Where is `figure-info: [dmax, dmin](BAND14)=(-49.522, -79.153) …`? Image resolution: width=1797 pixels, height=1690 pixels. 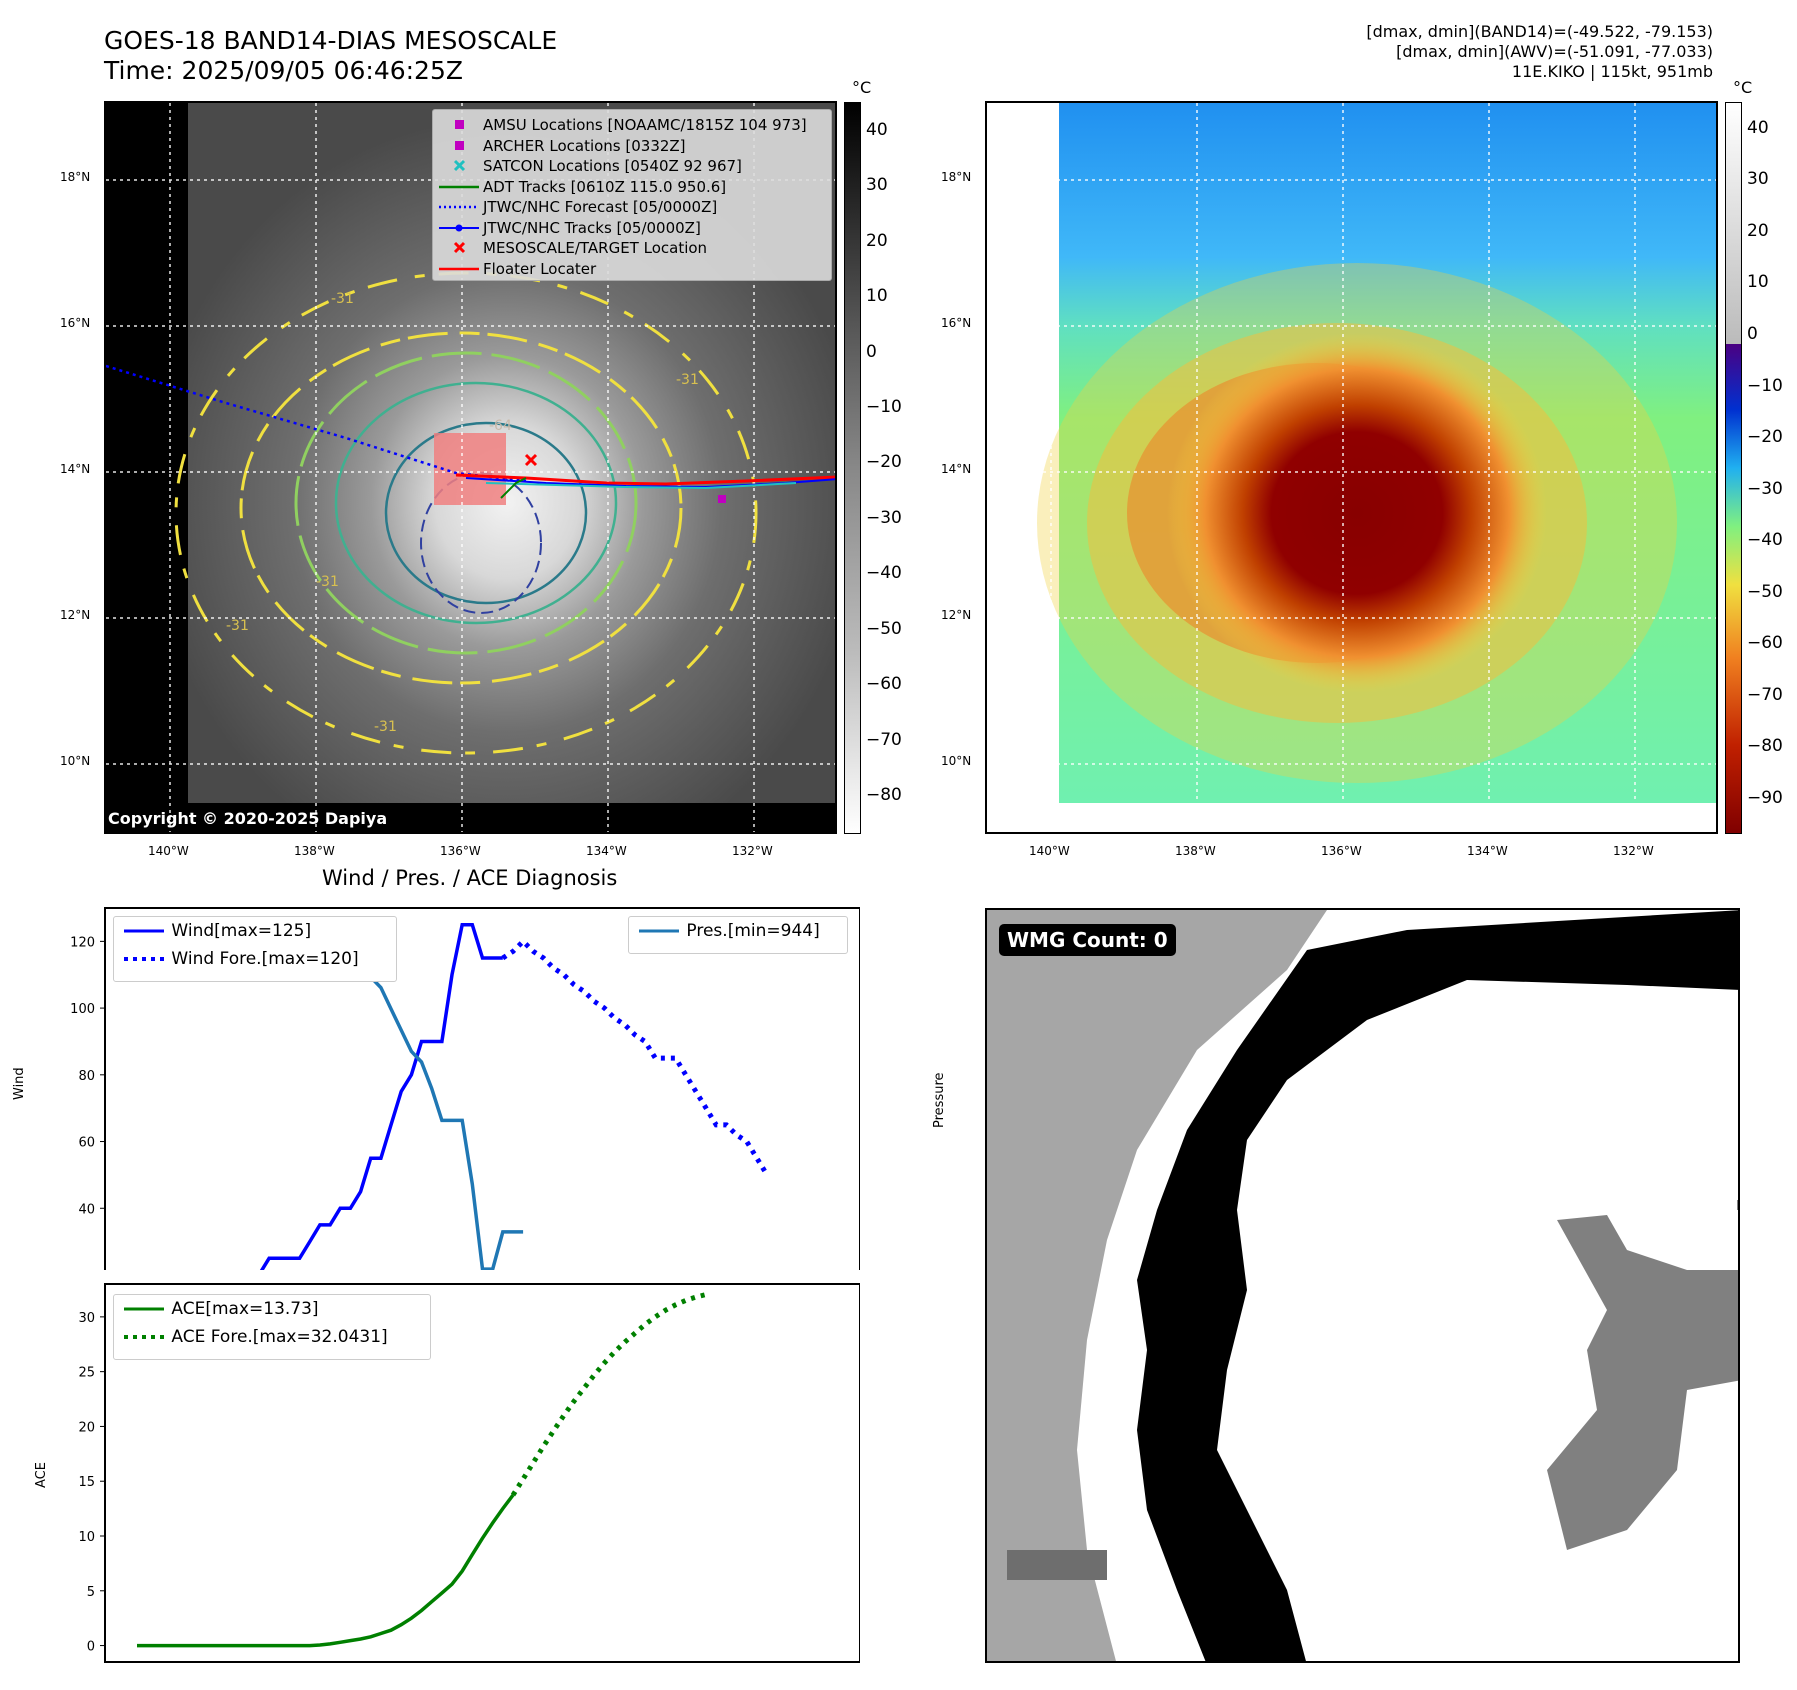 figure-info: [dmax, dmin](BAND14)=(-49.522, -79.153) … is located at coordinates (1539, 52).